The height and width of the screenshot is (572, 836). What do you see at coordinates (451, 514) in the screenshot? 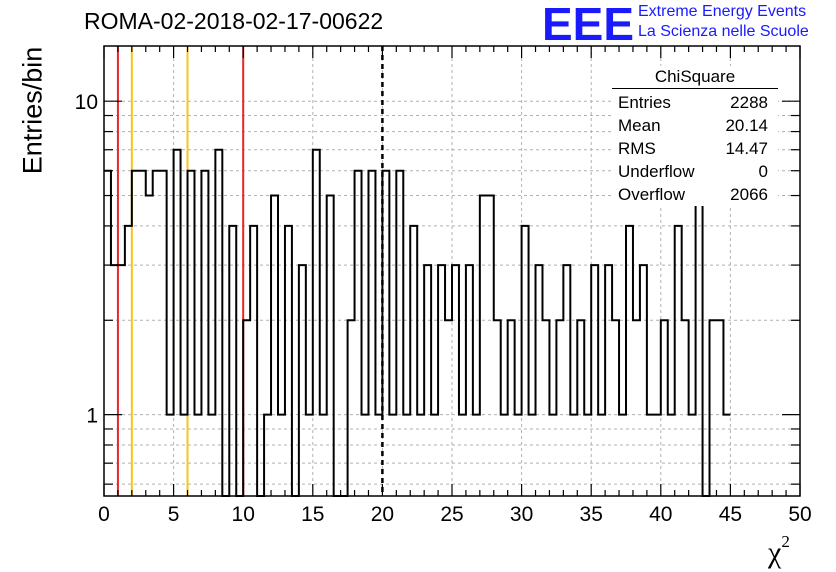
I see `x-tick-label: 25` at bounding box center [451, 514].